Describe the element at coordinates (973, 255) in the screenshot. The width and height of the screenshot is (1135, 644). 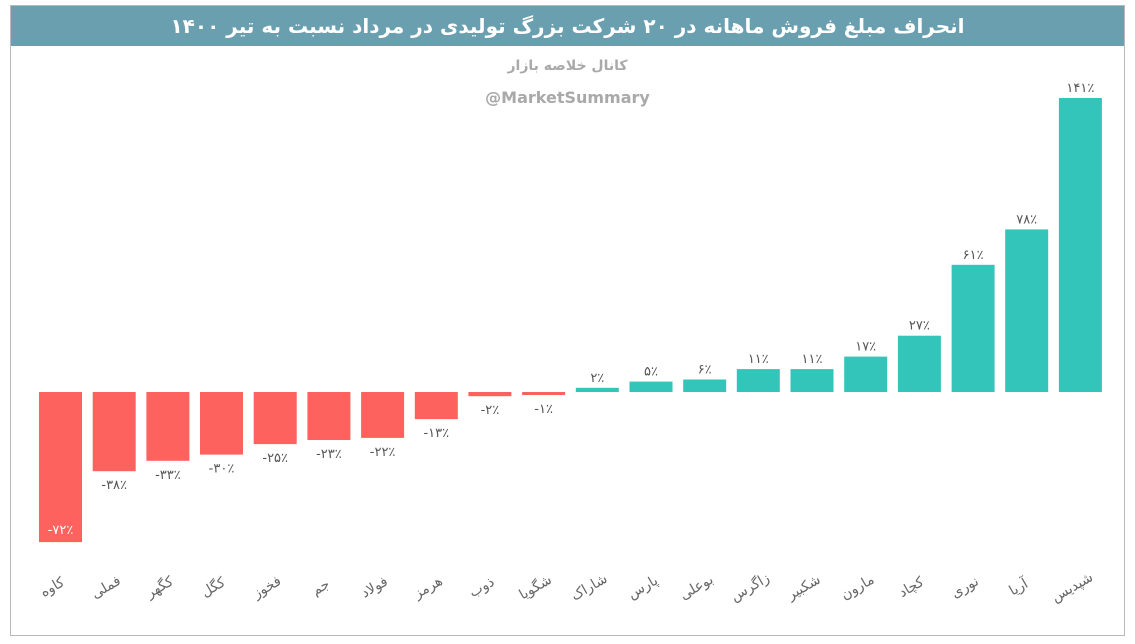
I see `value-label-18: ۶۱٪` at that location.